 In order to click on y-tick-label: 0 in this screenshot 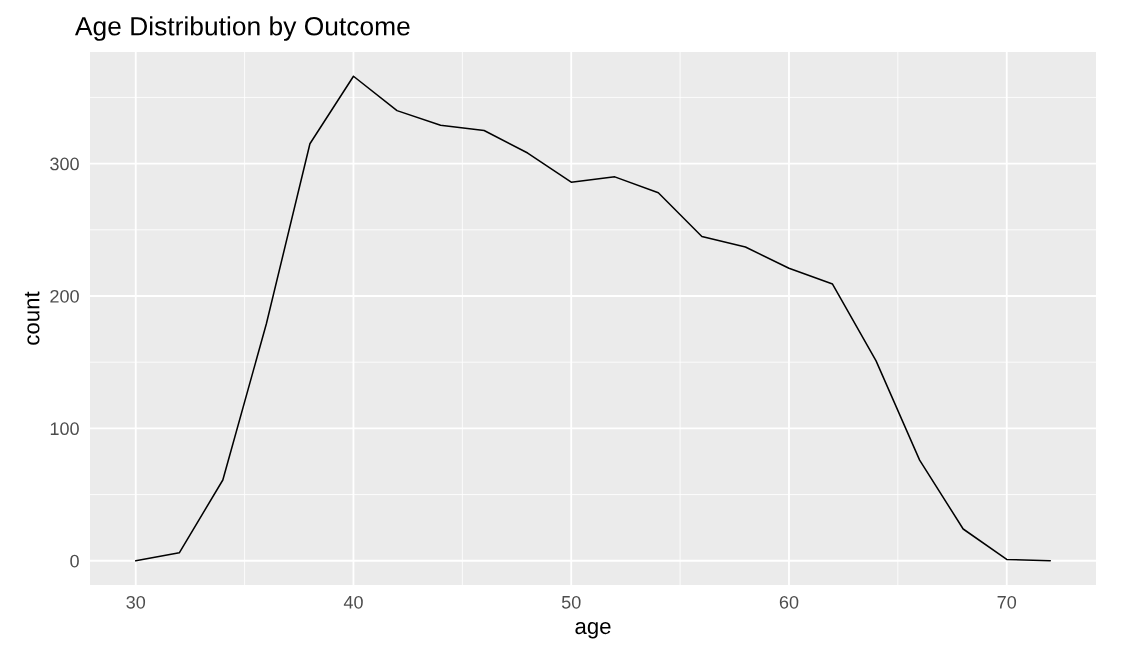, I will do `click(74, 561)`.